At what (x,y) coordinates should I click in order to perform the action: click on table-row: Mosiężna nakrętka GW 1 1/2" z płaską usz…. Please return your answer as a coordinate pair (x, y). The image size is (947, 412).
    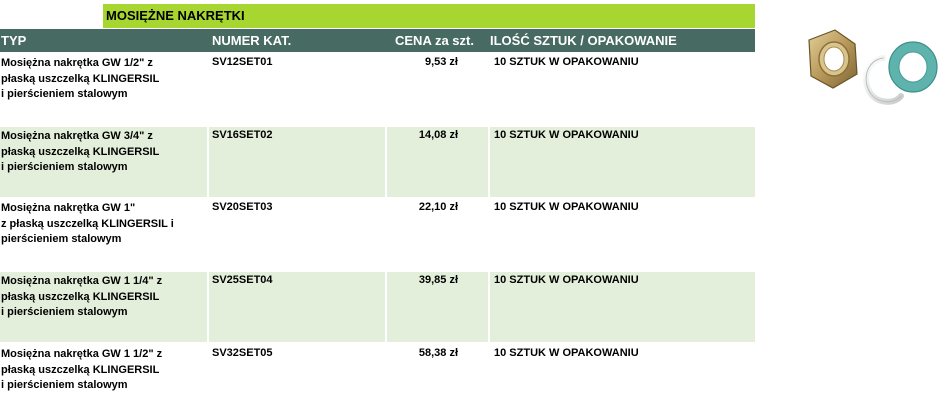
    Looking at the image, I should click on (377, 377).